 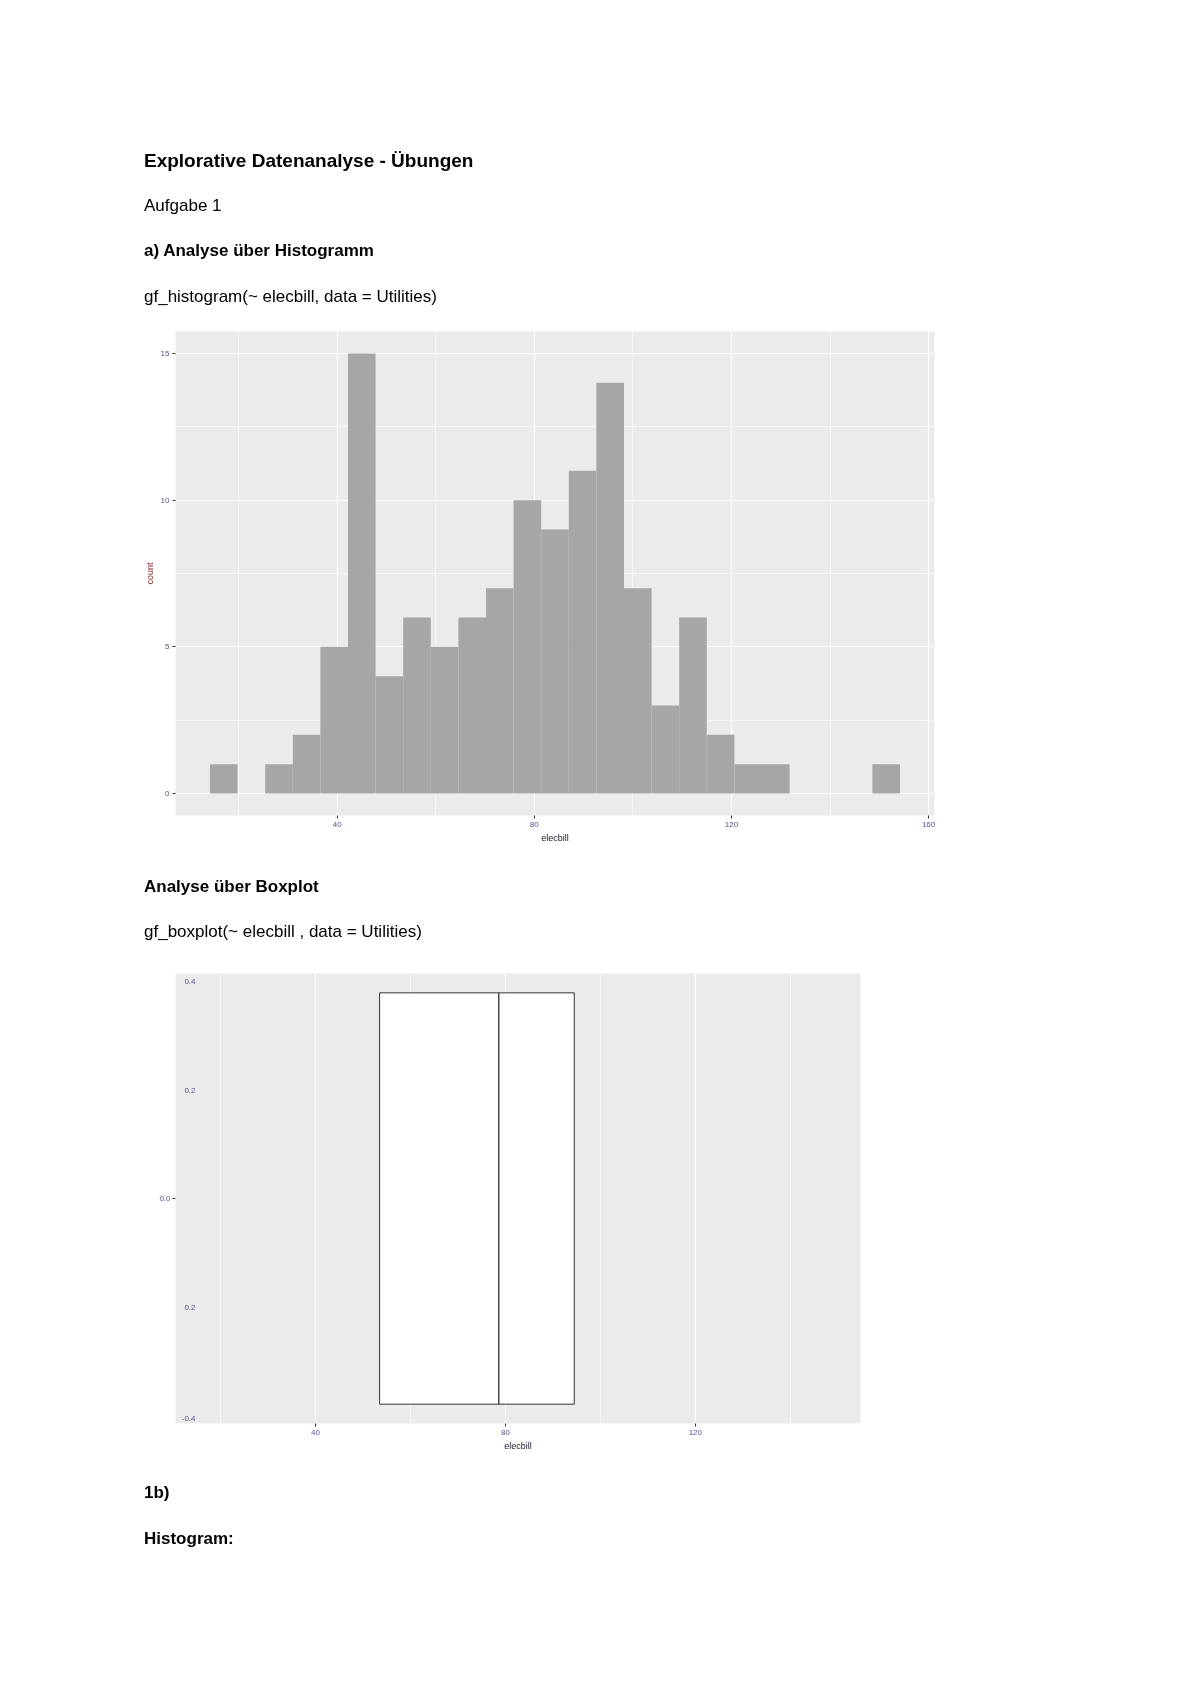 I want to click on chart-subtitle: Aufgabe 1, so click(x=183, y=205).